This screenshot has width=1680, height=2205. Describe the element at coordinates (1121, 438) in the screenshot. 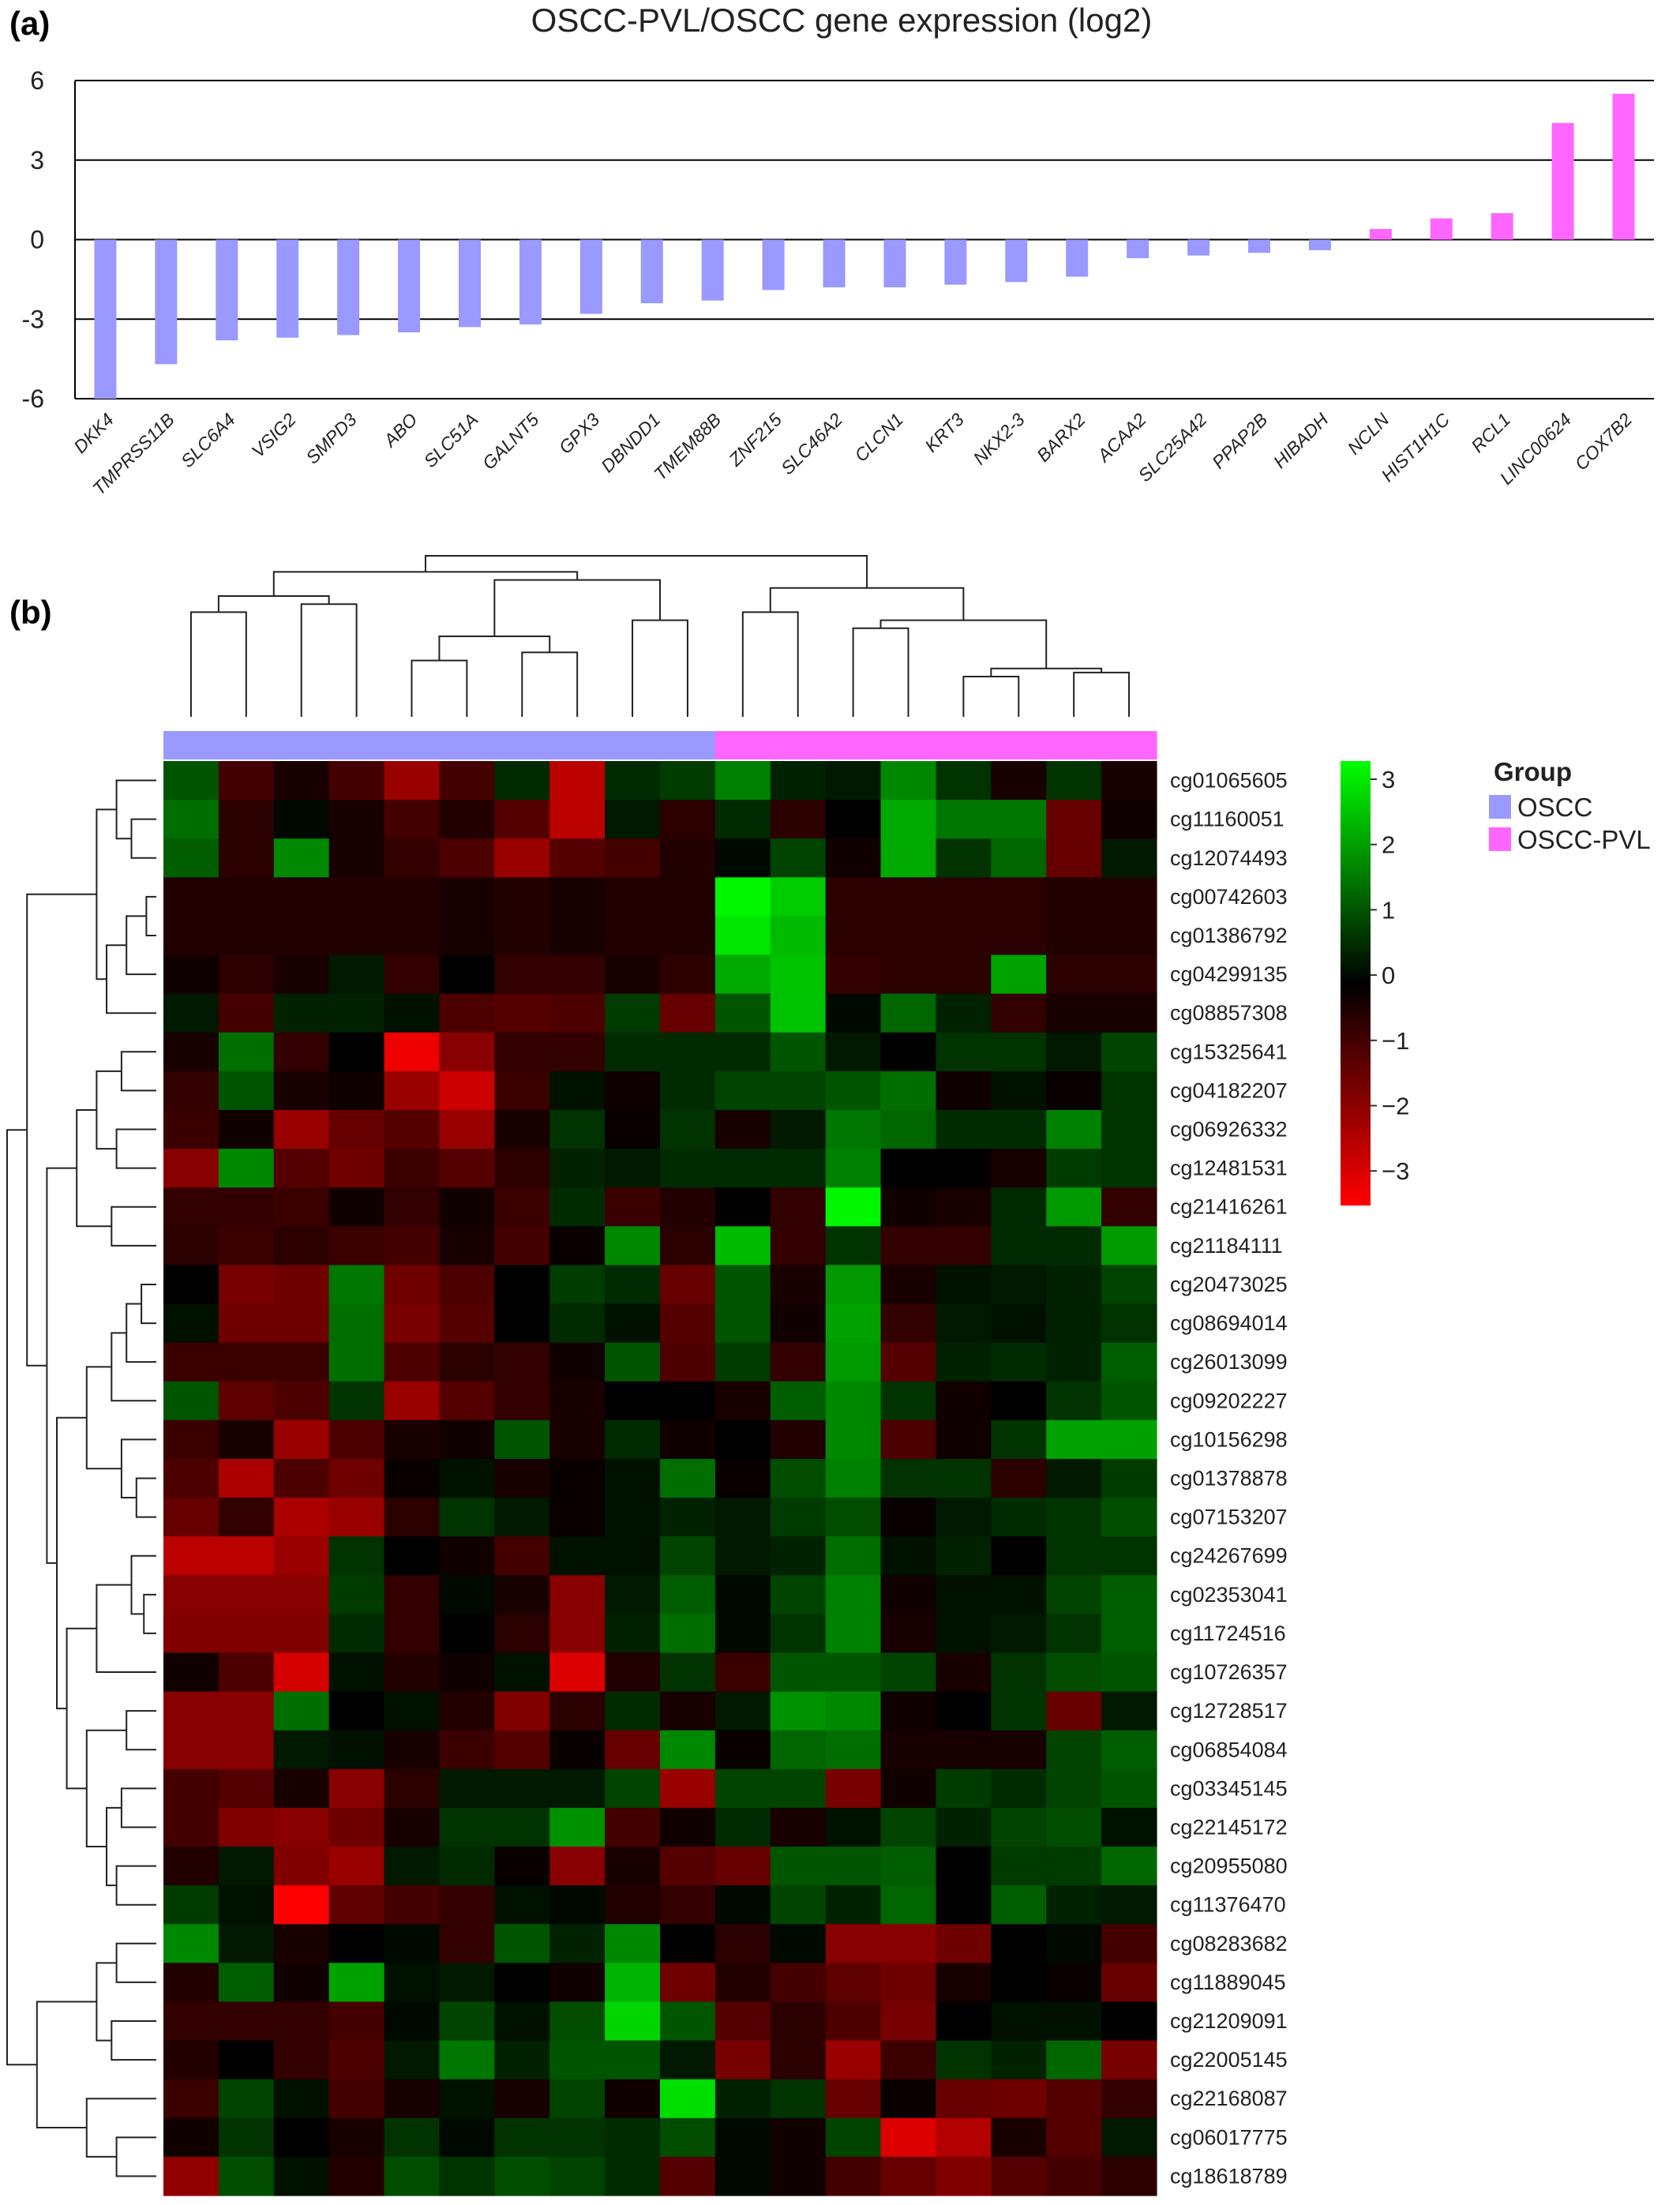

I see `x-tick-label: ACAA2` at that location.